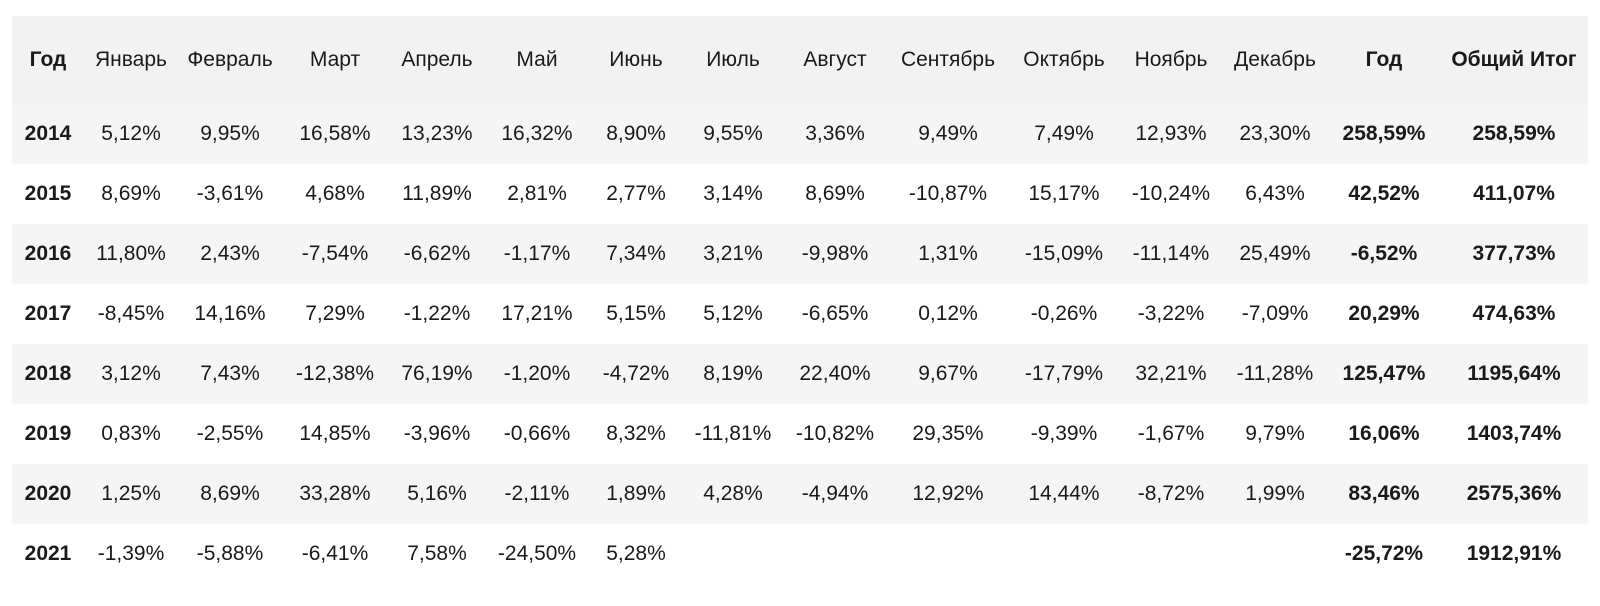  What do you see at coordinates (537, 553) in the screenshot?
I see `month-return-cell: -24,50%` at bounding box center [537, 553].